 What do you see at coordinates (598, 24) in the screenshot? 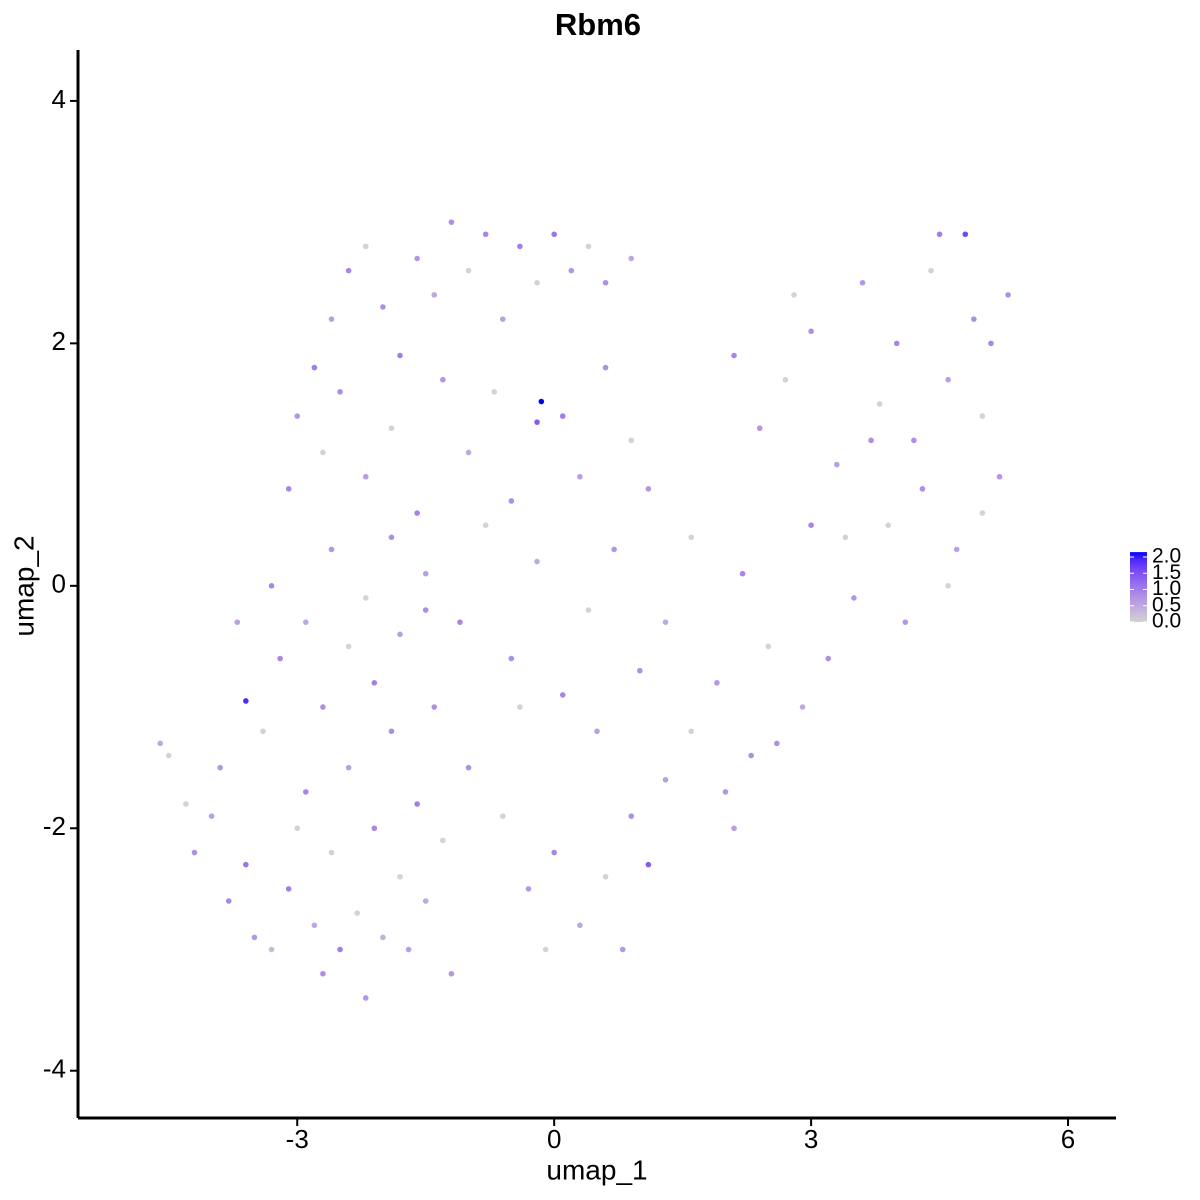
I see `chart-title: Rbm6` at bounding box center [598, 24].